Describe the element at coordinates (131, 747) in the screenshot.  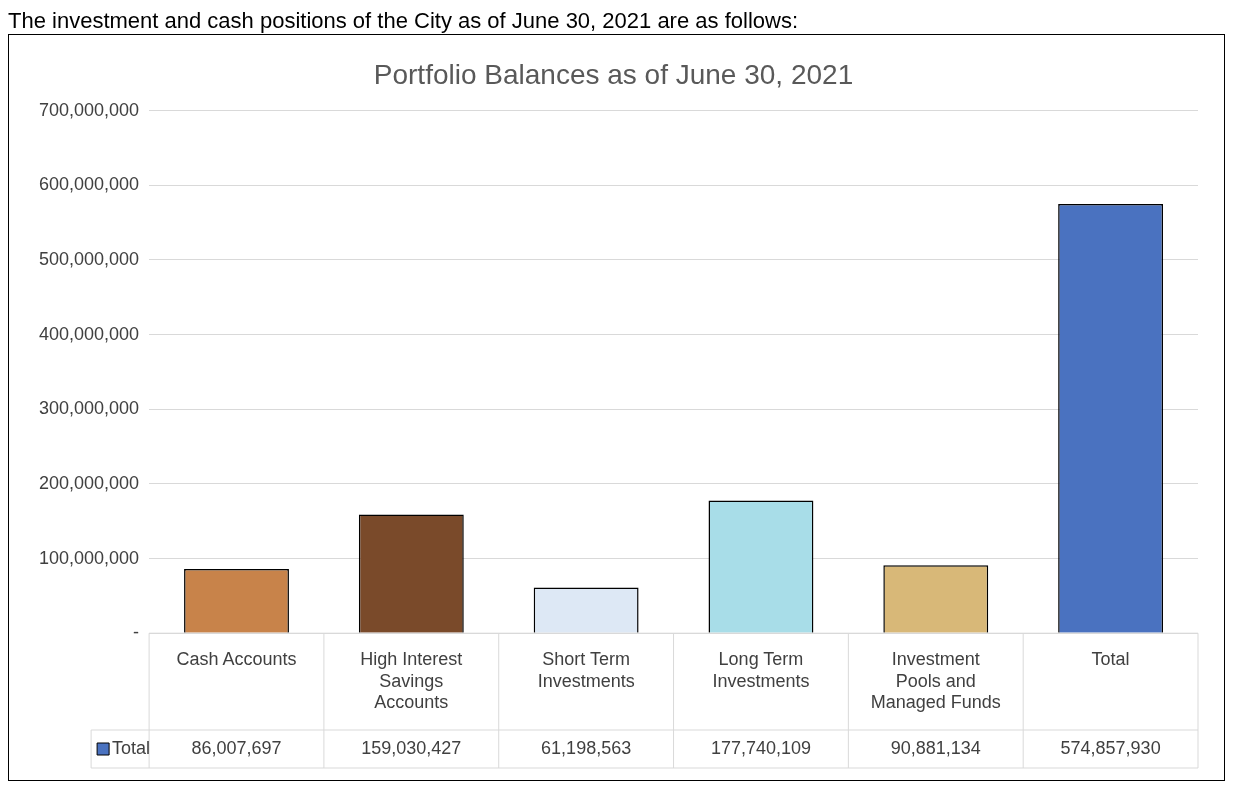
I see `legend-label: Total` at that location.